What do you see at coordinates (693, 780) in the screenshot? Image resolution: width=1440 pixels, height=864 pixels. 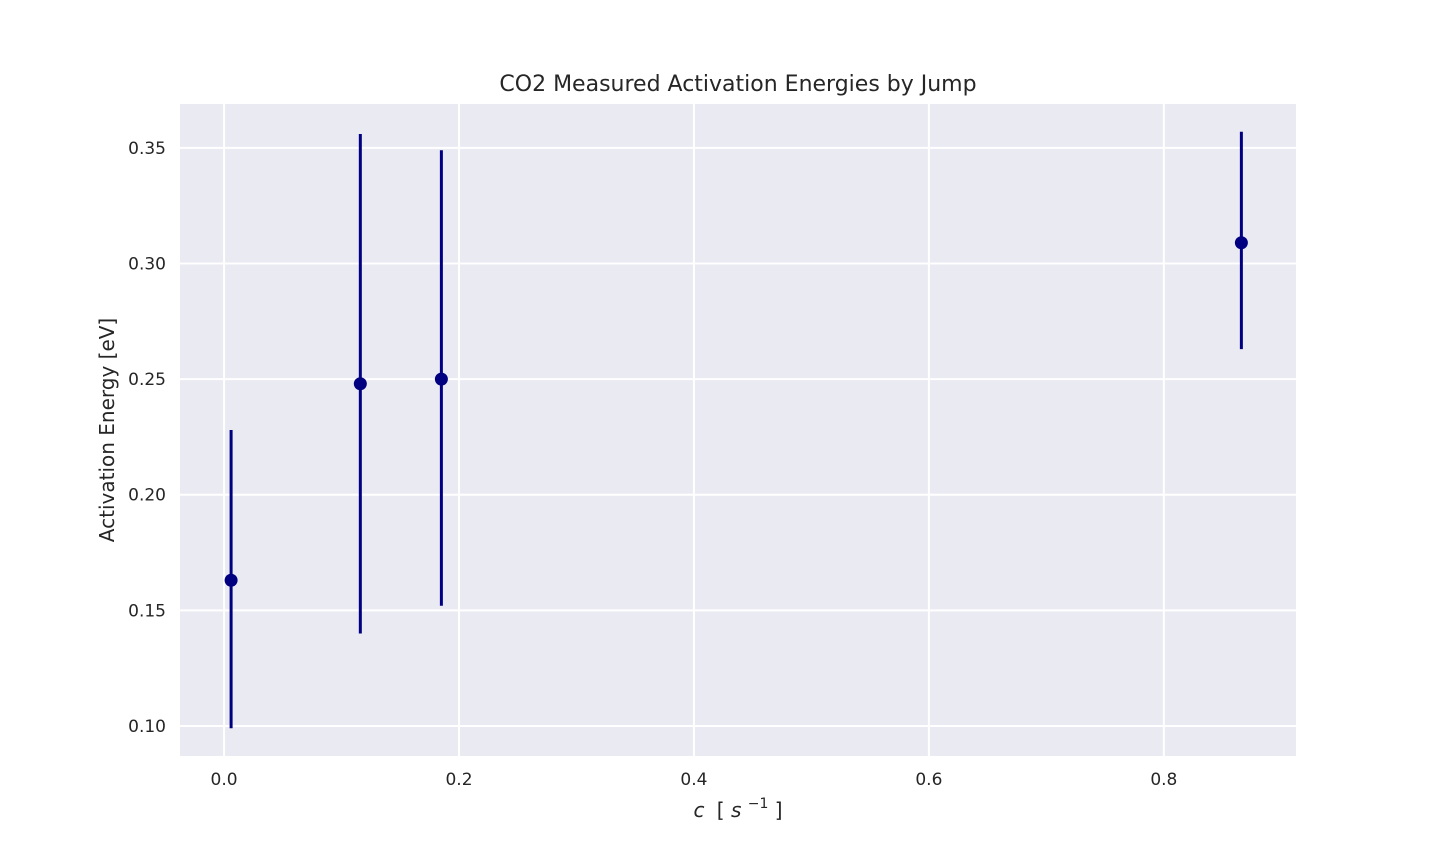 I see `x-tick-label: 0.4` at bounding box center [693, 780].